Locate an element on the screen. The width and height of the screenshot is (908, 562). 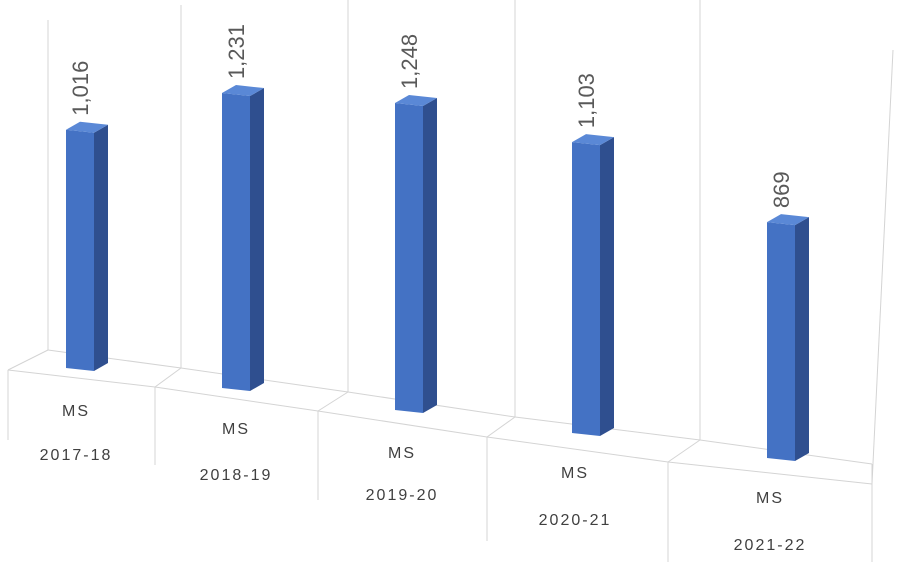
category-label-line2: 2018-19 is located at coordinates (236, 475).